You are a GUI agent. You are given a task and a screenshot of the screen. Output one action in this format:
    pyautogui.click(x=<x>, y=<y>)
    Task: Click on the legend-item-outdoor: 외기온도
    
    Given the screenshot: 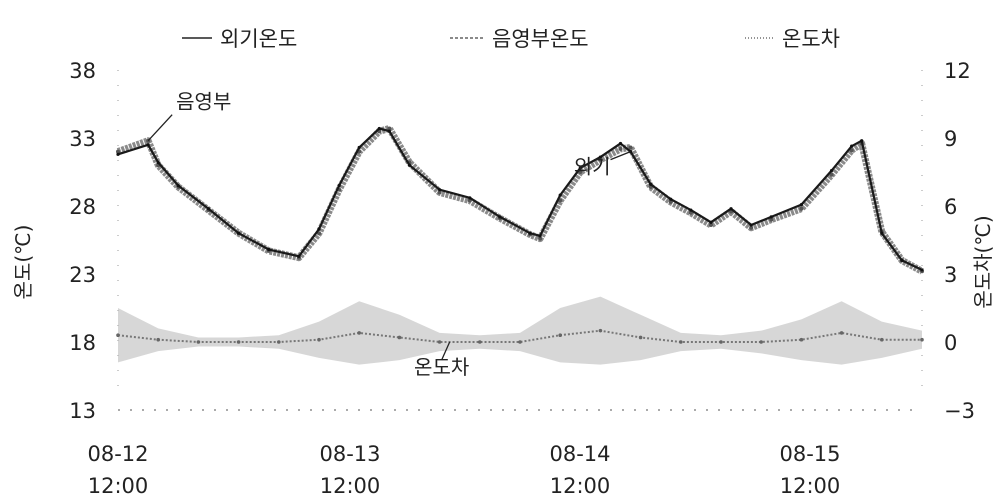 What is the action you would take?
    pyautogui.click(x=239, y=39)
    